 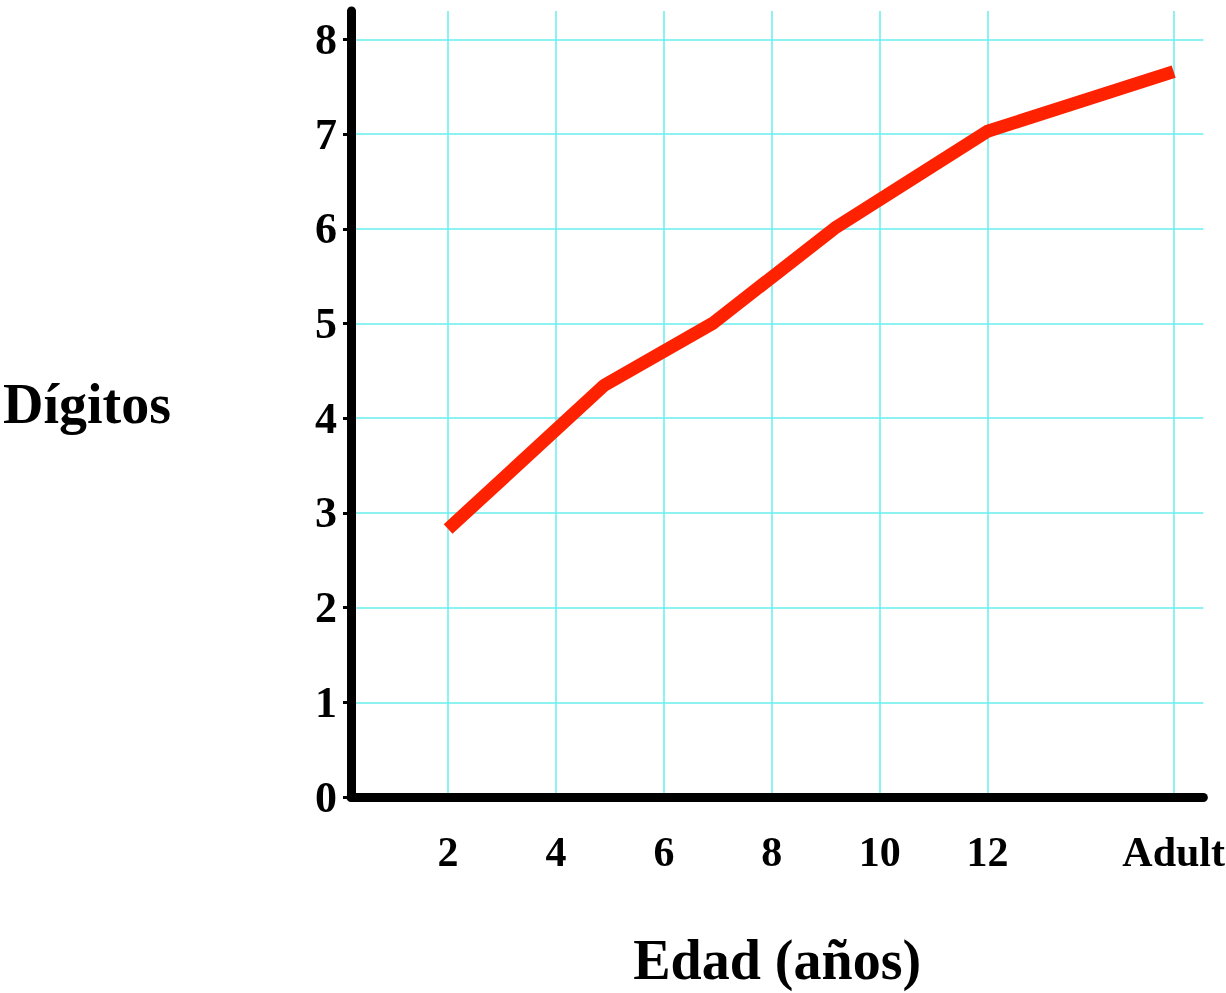 I want to click on x-tick-label: 10, so click(x=879, y=852).